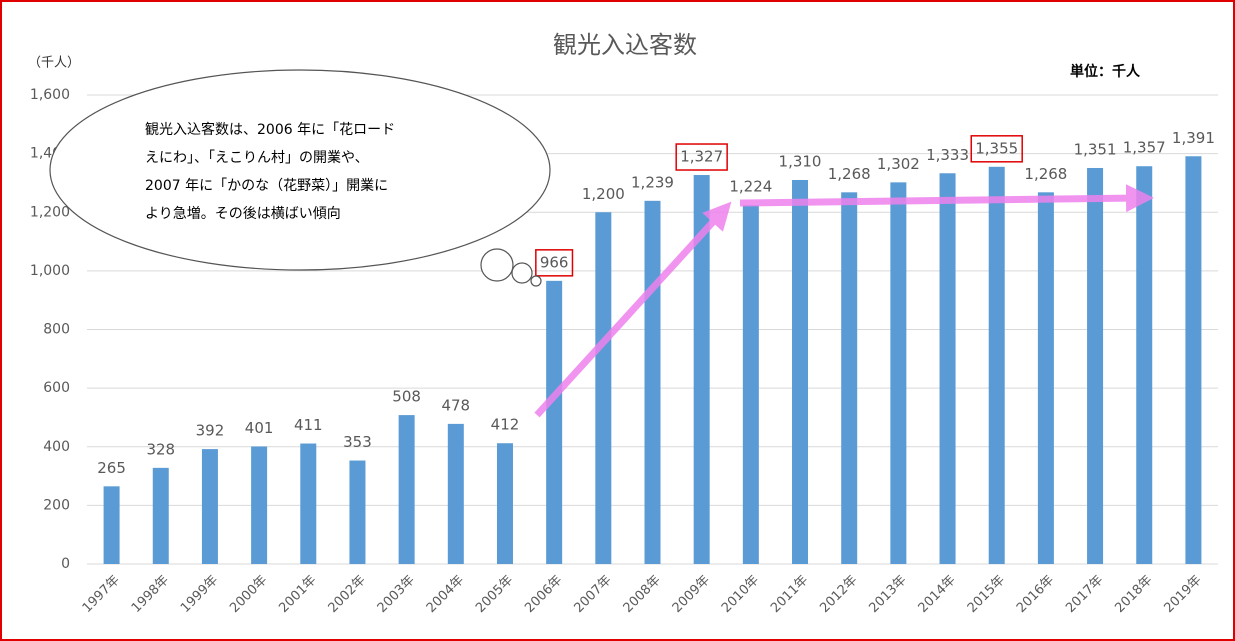  Describe the element at coordinates (270, 129) in the screenshot. I see `annotation-line: 観光入込客数は、2006 年に「花ロード` at that location.